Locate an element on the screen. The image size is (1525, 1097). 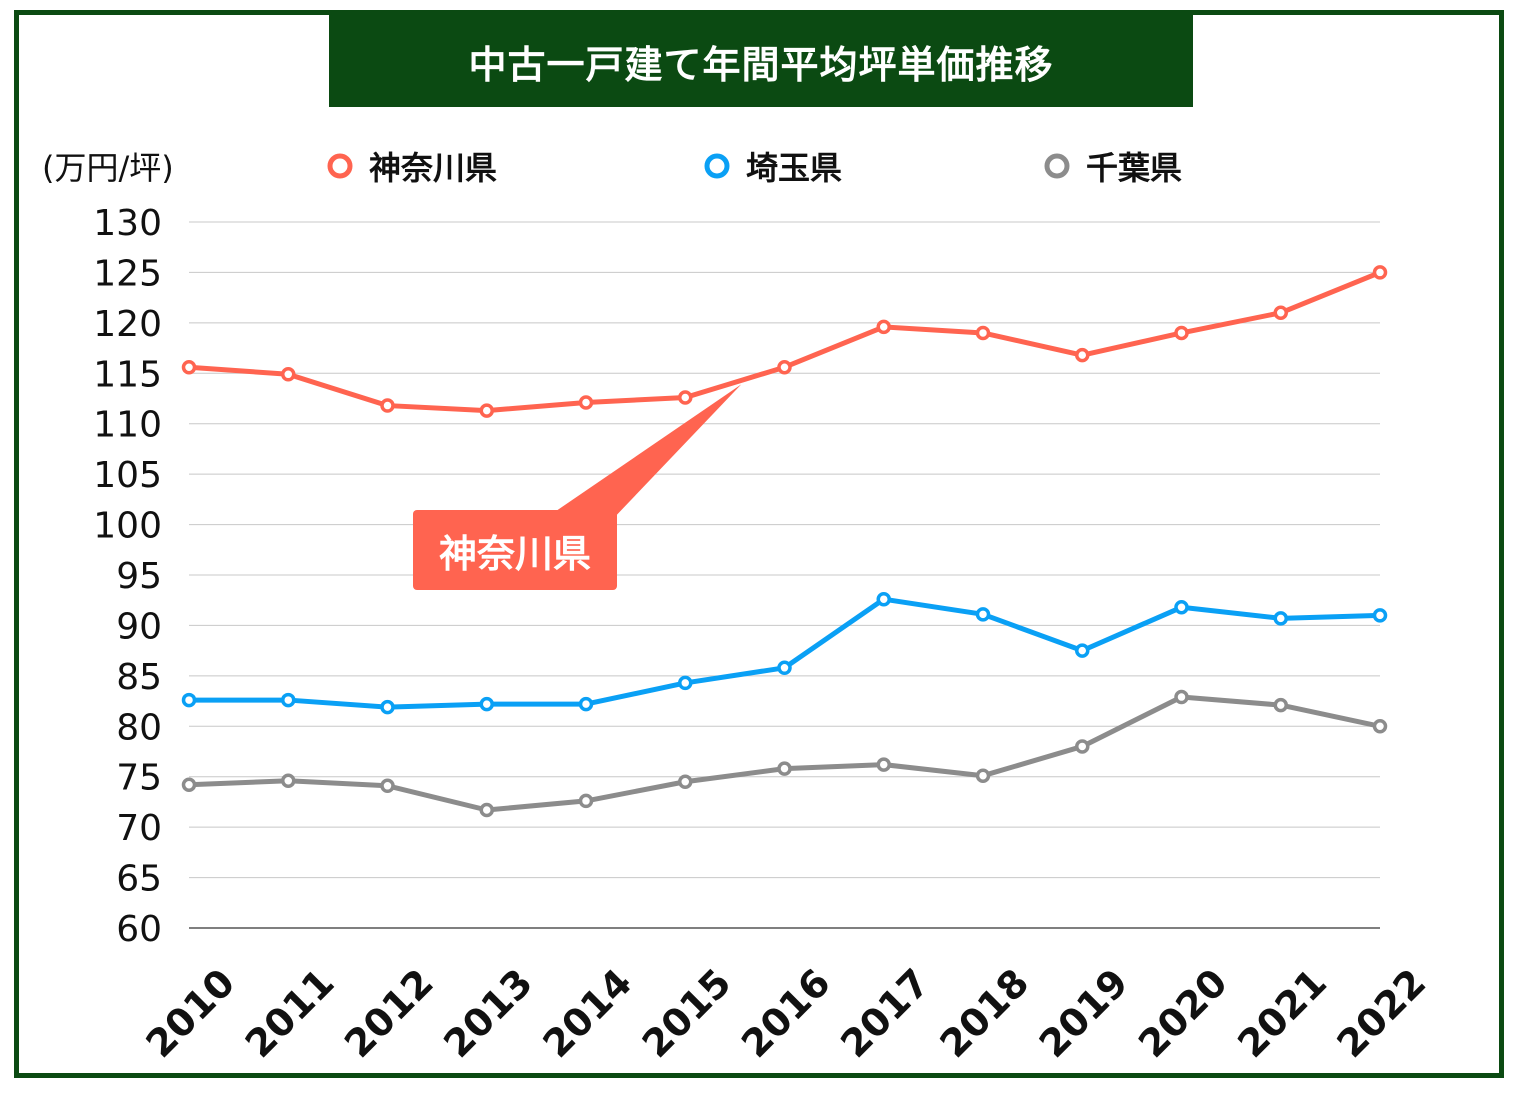
x-tick-label-2022: 2022 is located at coordinates (1381, 1013).